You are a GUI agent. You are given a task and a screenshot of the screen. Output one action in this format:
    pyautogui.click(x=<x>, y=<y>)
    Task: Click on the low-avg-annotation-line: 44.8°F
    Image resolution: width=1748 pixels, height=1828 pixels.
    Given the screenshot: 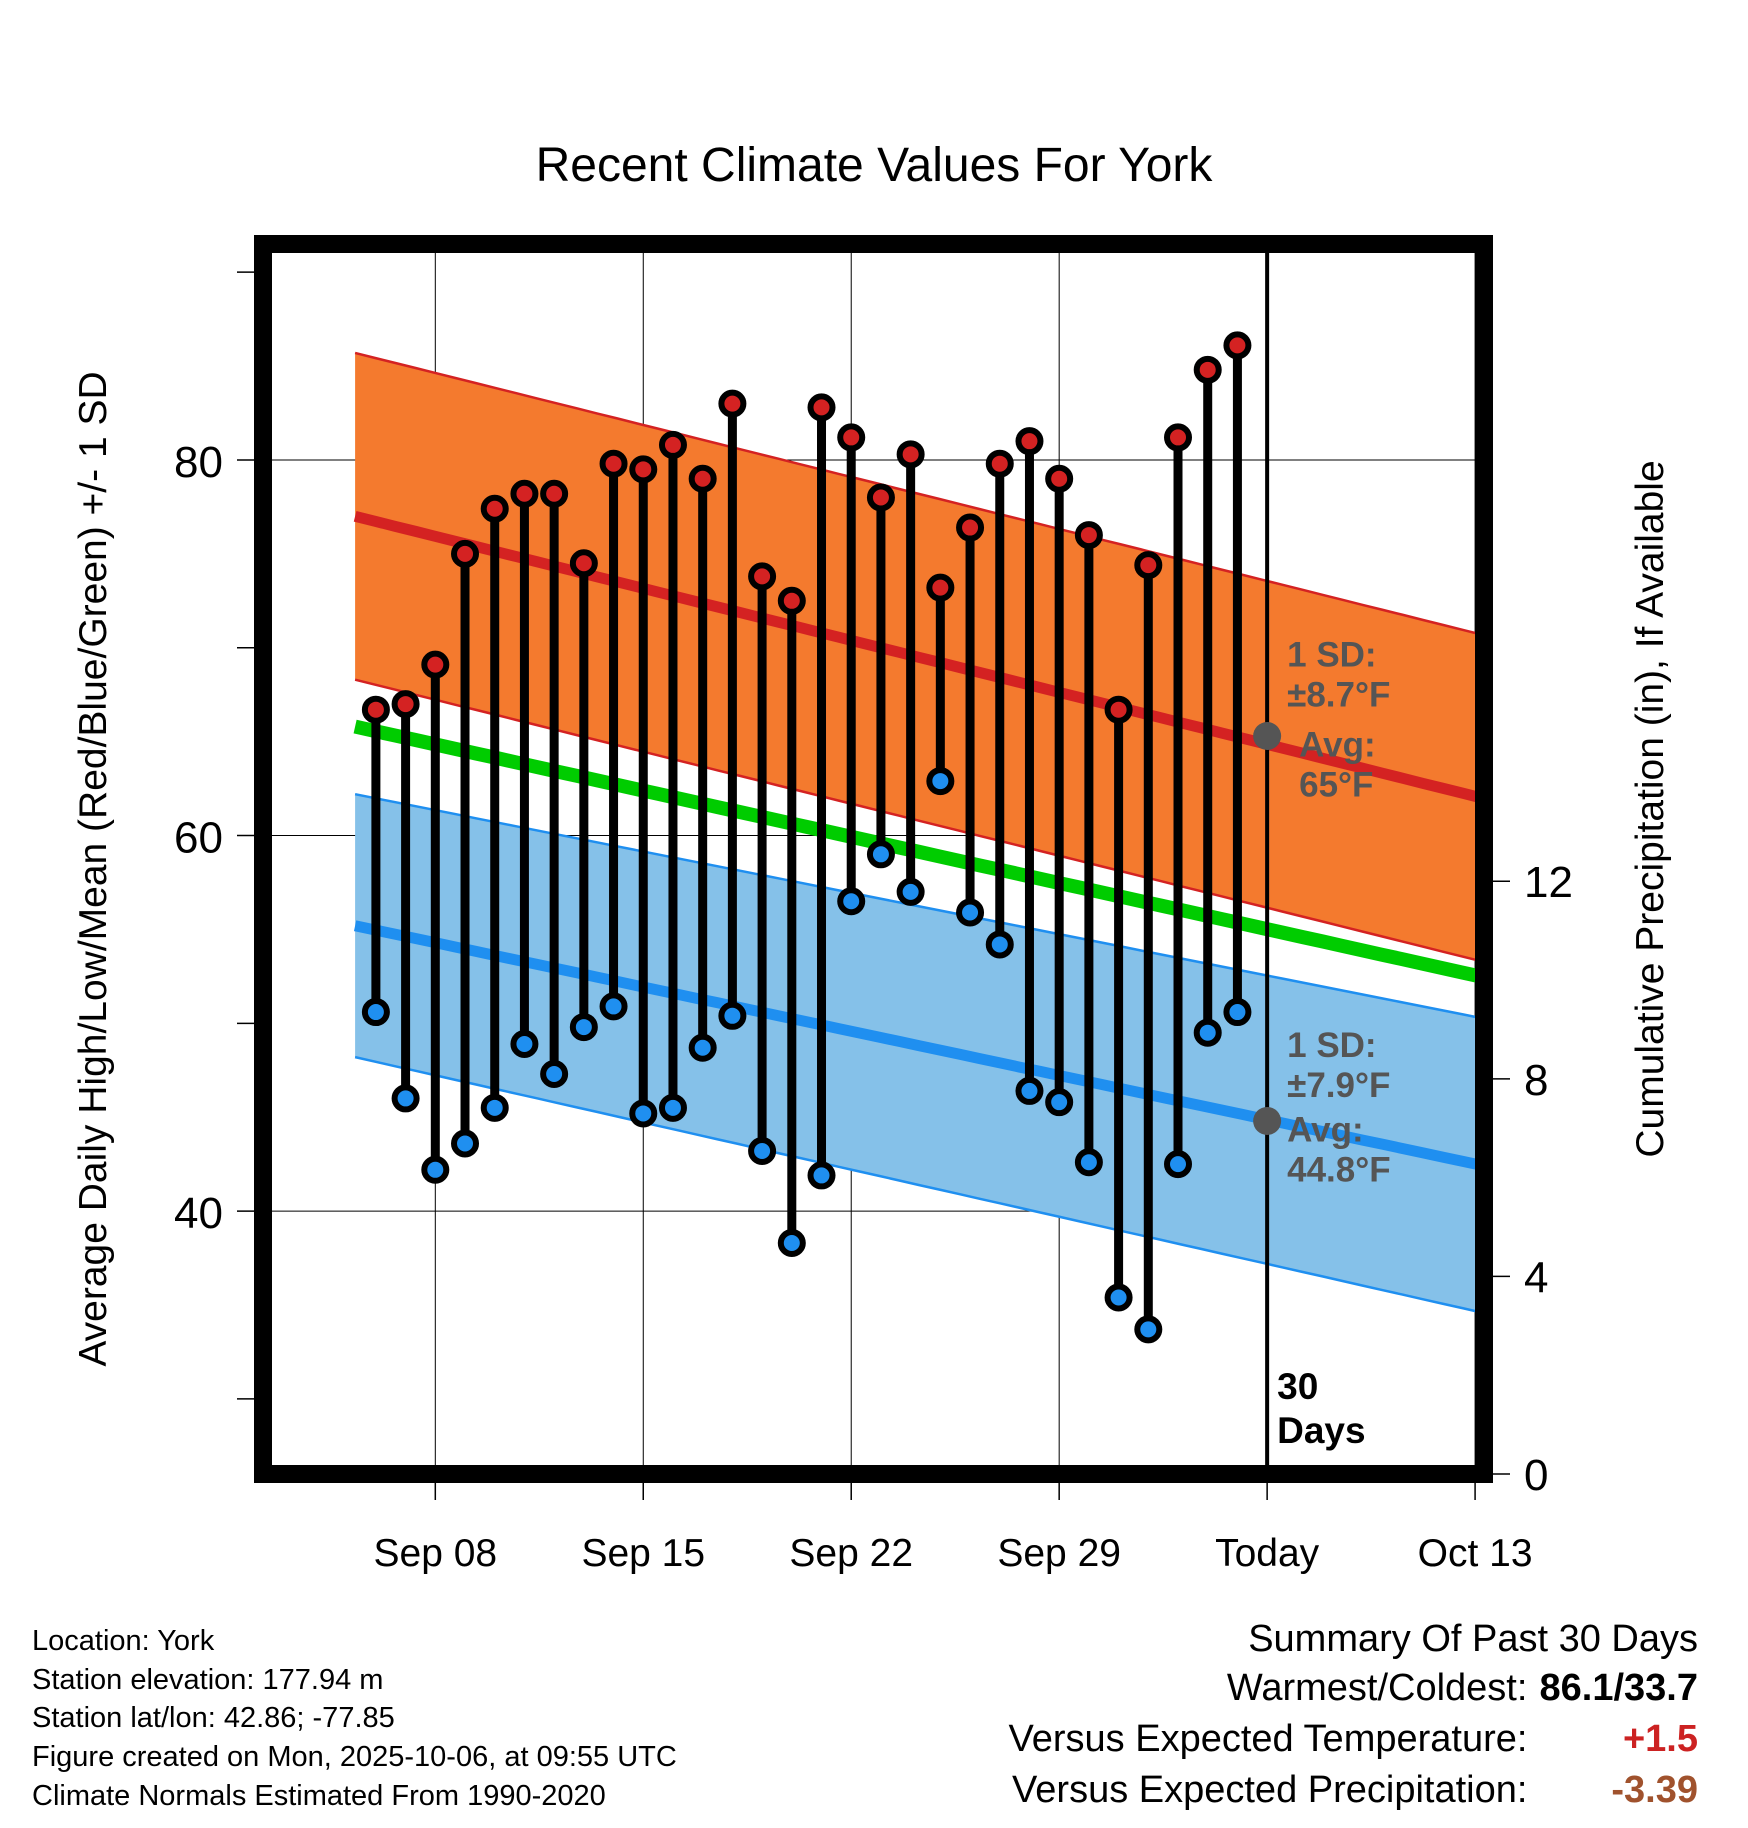 What is the action you would take?
    pyautogui.click(x=1339, y=1170)
    